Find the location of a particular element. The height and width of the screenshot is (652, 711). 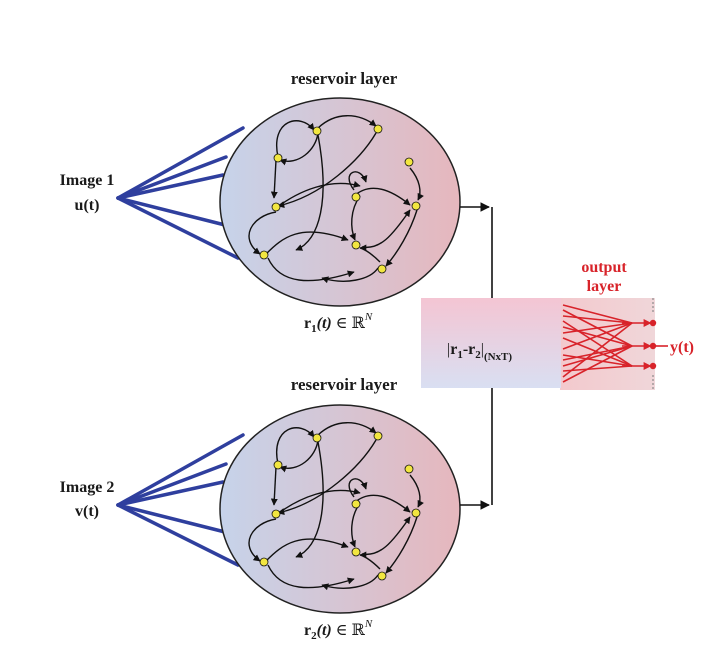

output-connections is located at coordinates (597, 343).